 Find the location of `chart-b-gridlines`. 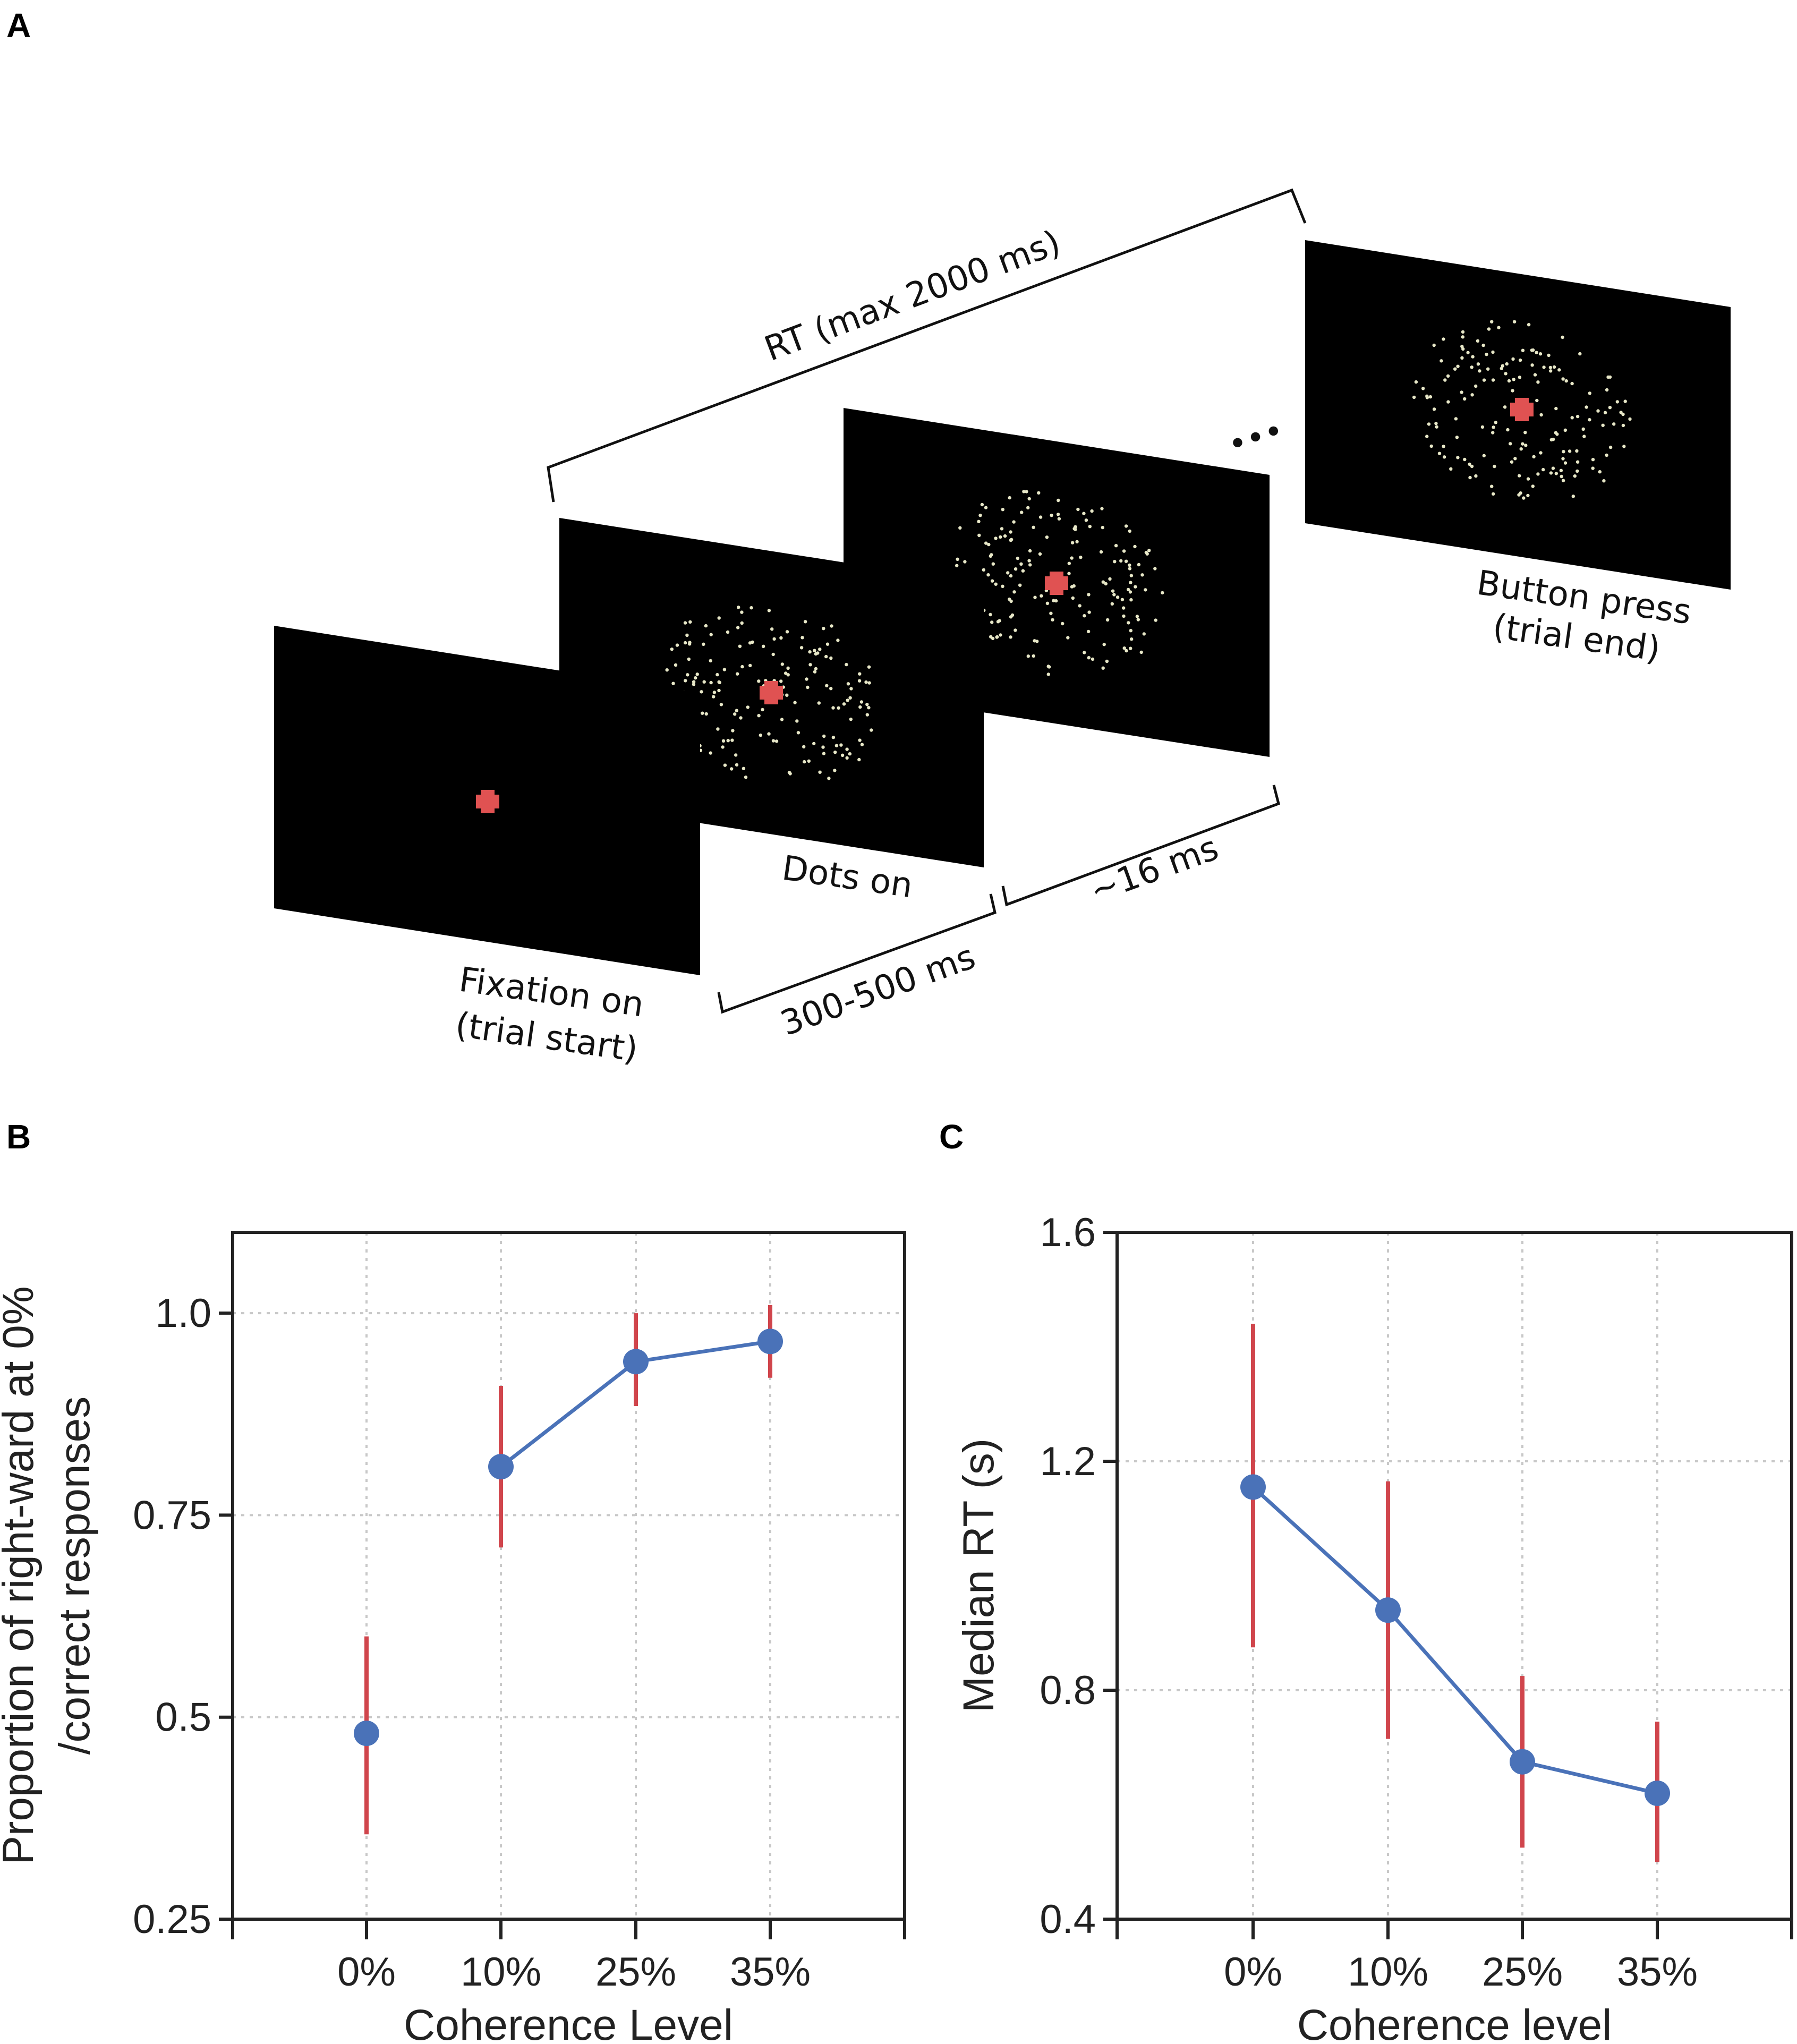

chart-b-gridlines is located at coordinates (569, 1575).